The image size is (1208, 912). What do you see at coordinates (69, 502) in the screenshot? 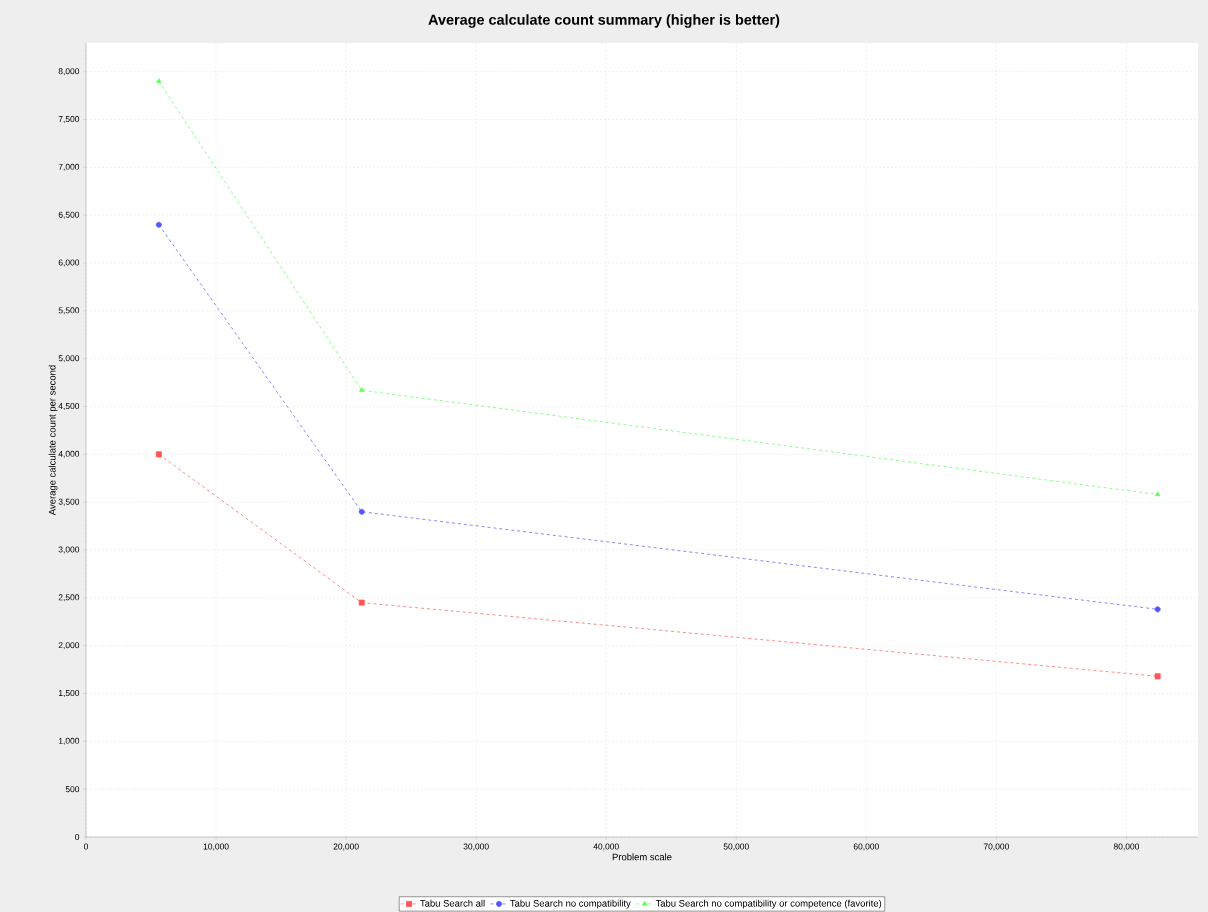
I see `y-tick-label: 3,500` at bounding box center [69, 502].